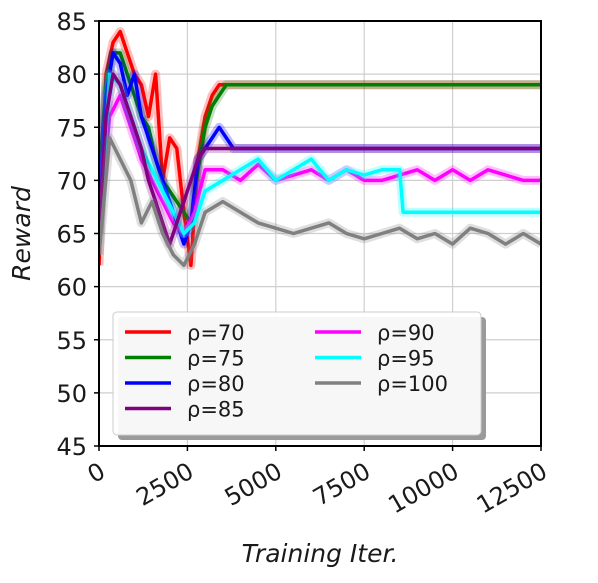 The width and height of the screenshot is (598, 583). I want to click on y-axis-label: Reward, so click(21, 233).